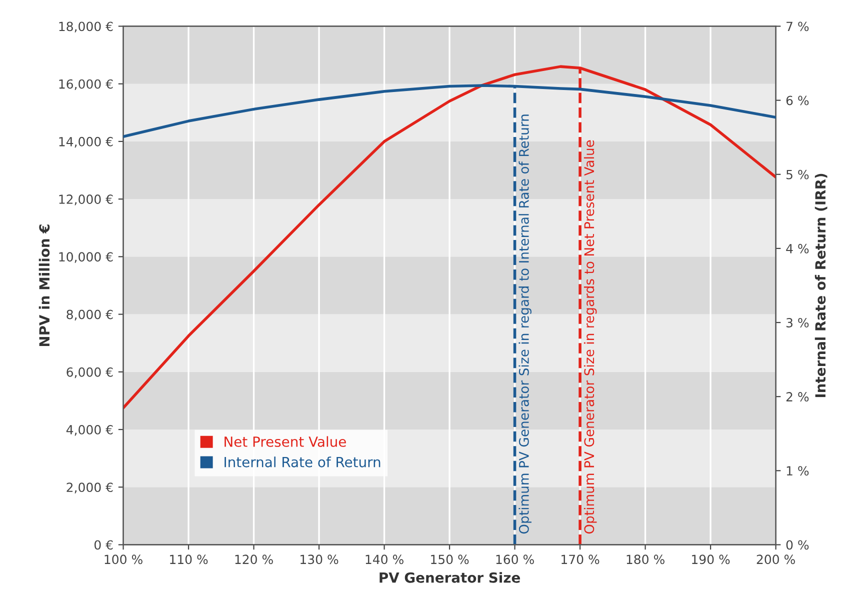 This screenshot has height=610, width=862. What do you see at coordinates (86, 257) in the screenshot?
I see `y-tick-label: 10,000 €` at bounding box center [86, 257].